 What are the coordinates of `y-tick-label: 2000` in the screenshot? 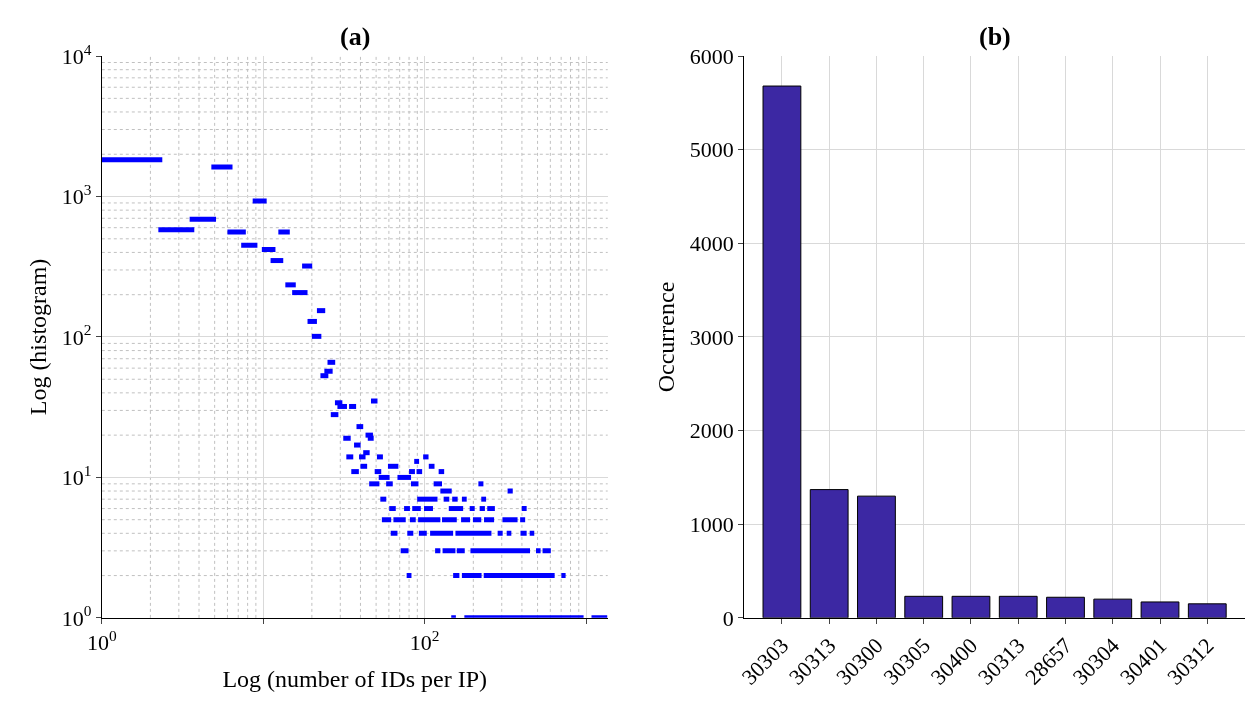 It's located at (711, 431).